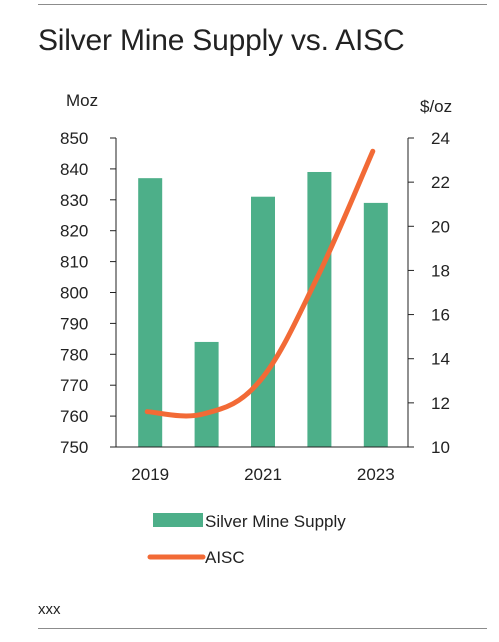 The width and height of the screenshot is (499, 642). I want to click on top-rule, so click(262, 4).